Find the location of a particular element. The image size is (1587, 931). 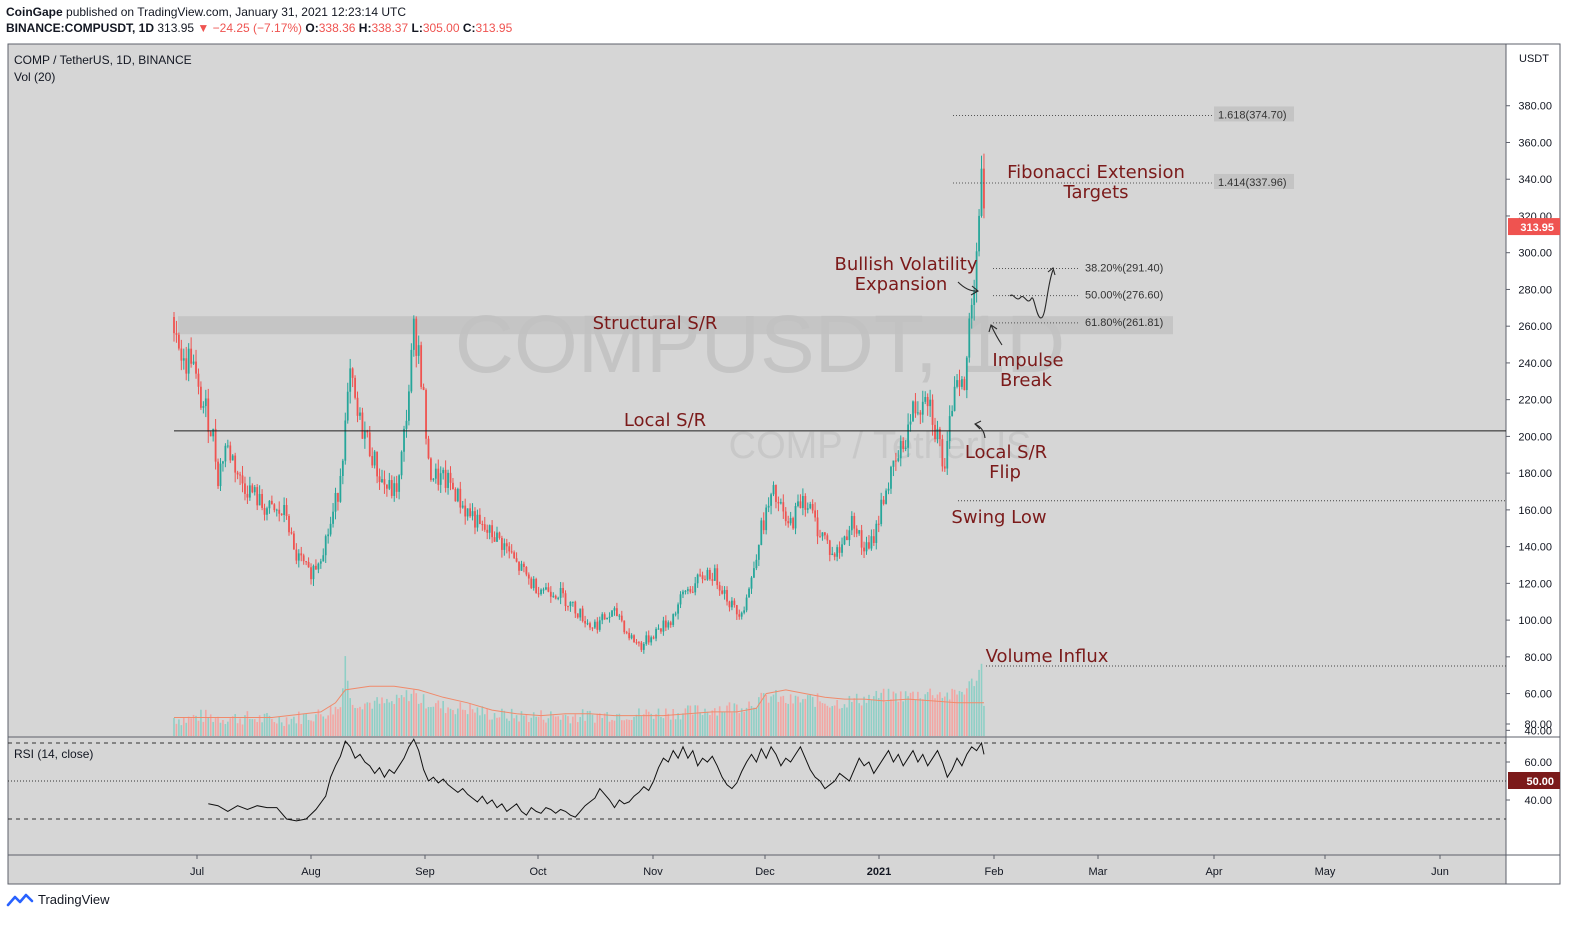

time-tick-label: 2021 is located at coordinates (879, 872).